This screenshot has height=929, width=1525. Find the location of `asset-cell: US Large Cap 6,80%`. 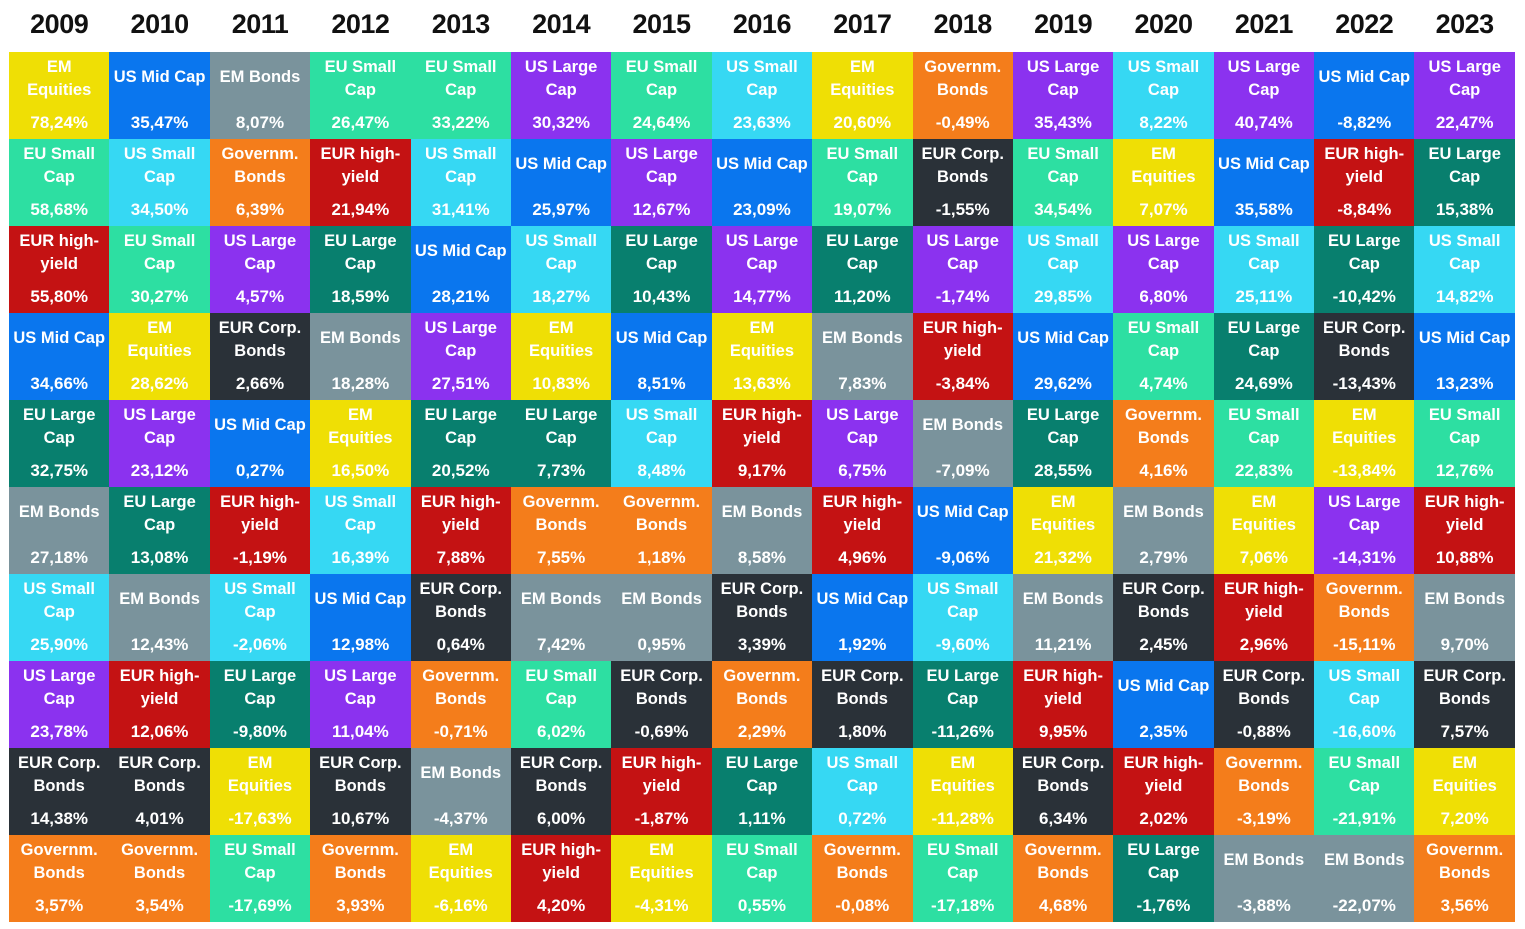

asset-cell: US Large Cap 6,80% is located at coordinates (1163, 269).